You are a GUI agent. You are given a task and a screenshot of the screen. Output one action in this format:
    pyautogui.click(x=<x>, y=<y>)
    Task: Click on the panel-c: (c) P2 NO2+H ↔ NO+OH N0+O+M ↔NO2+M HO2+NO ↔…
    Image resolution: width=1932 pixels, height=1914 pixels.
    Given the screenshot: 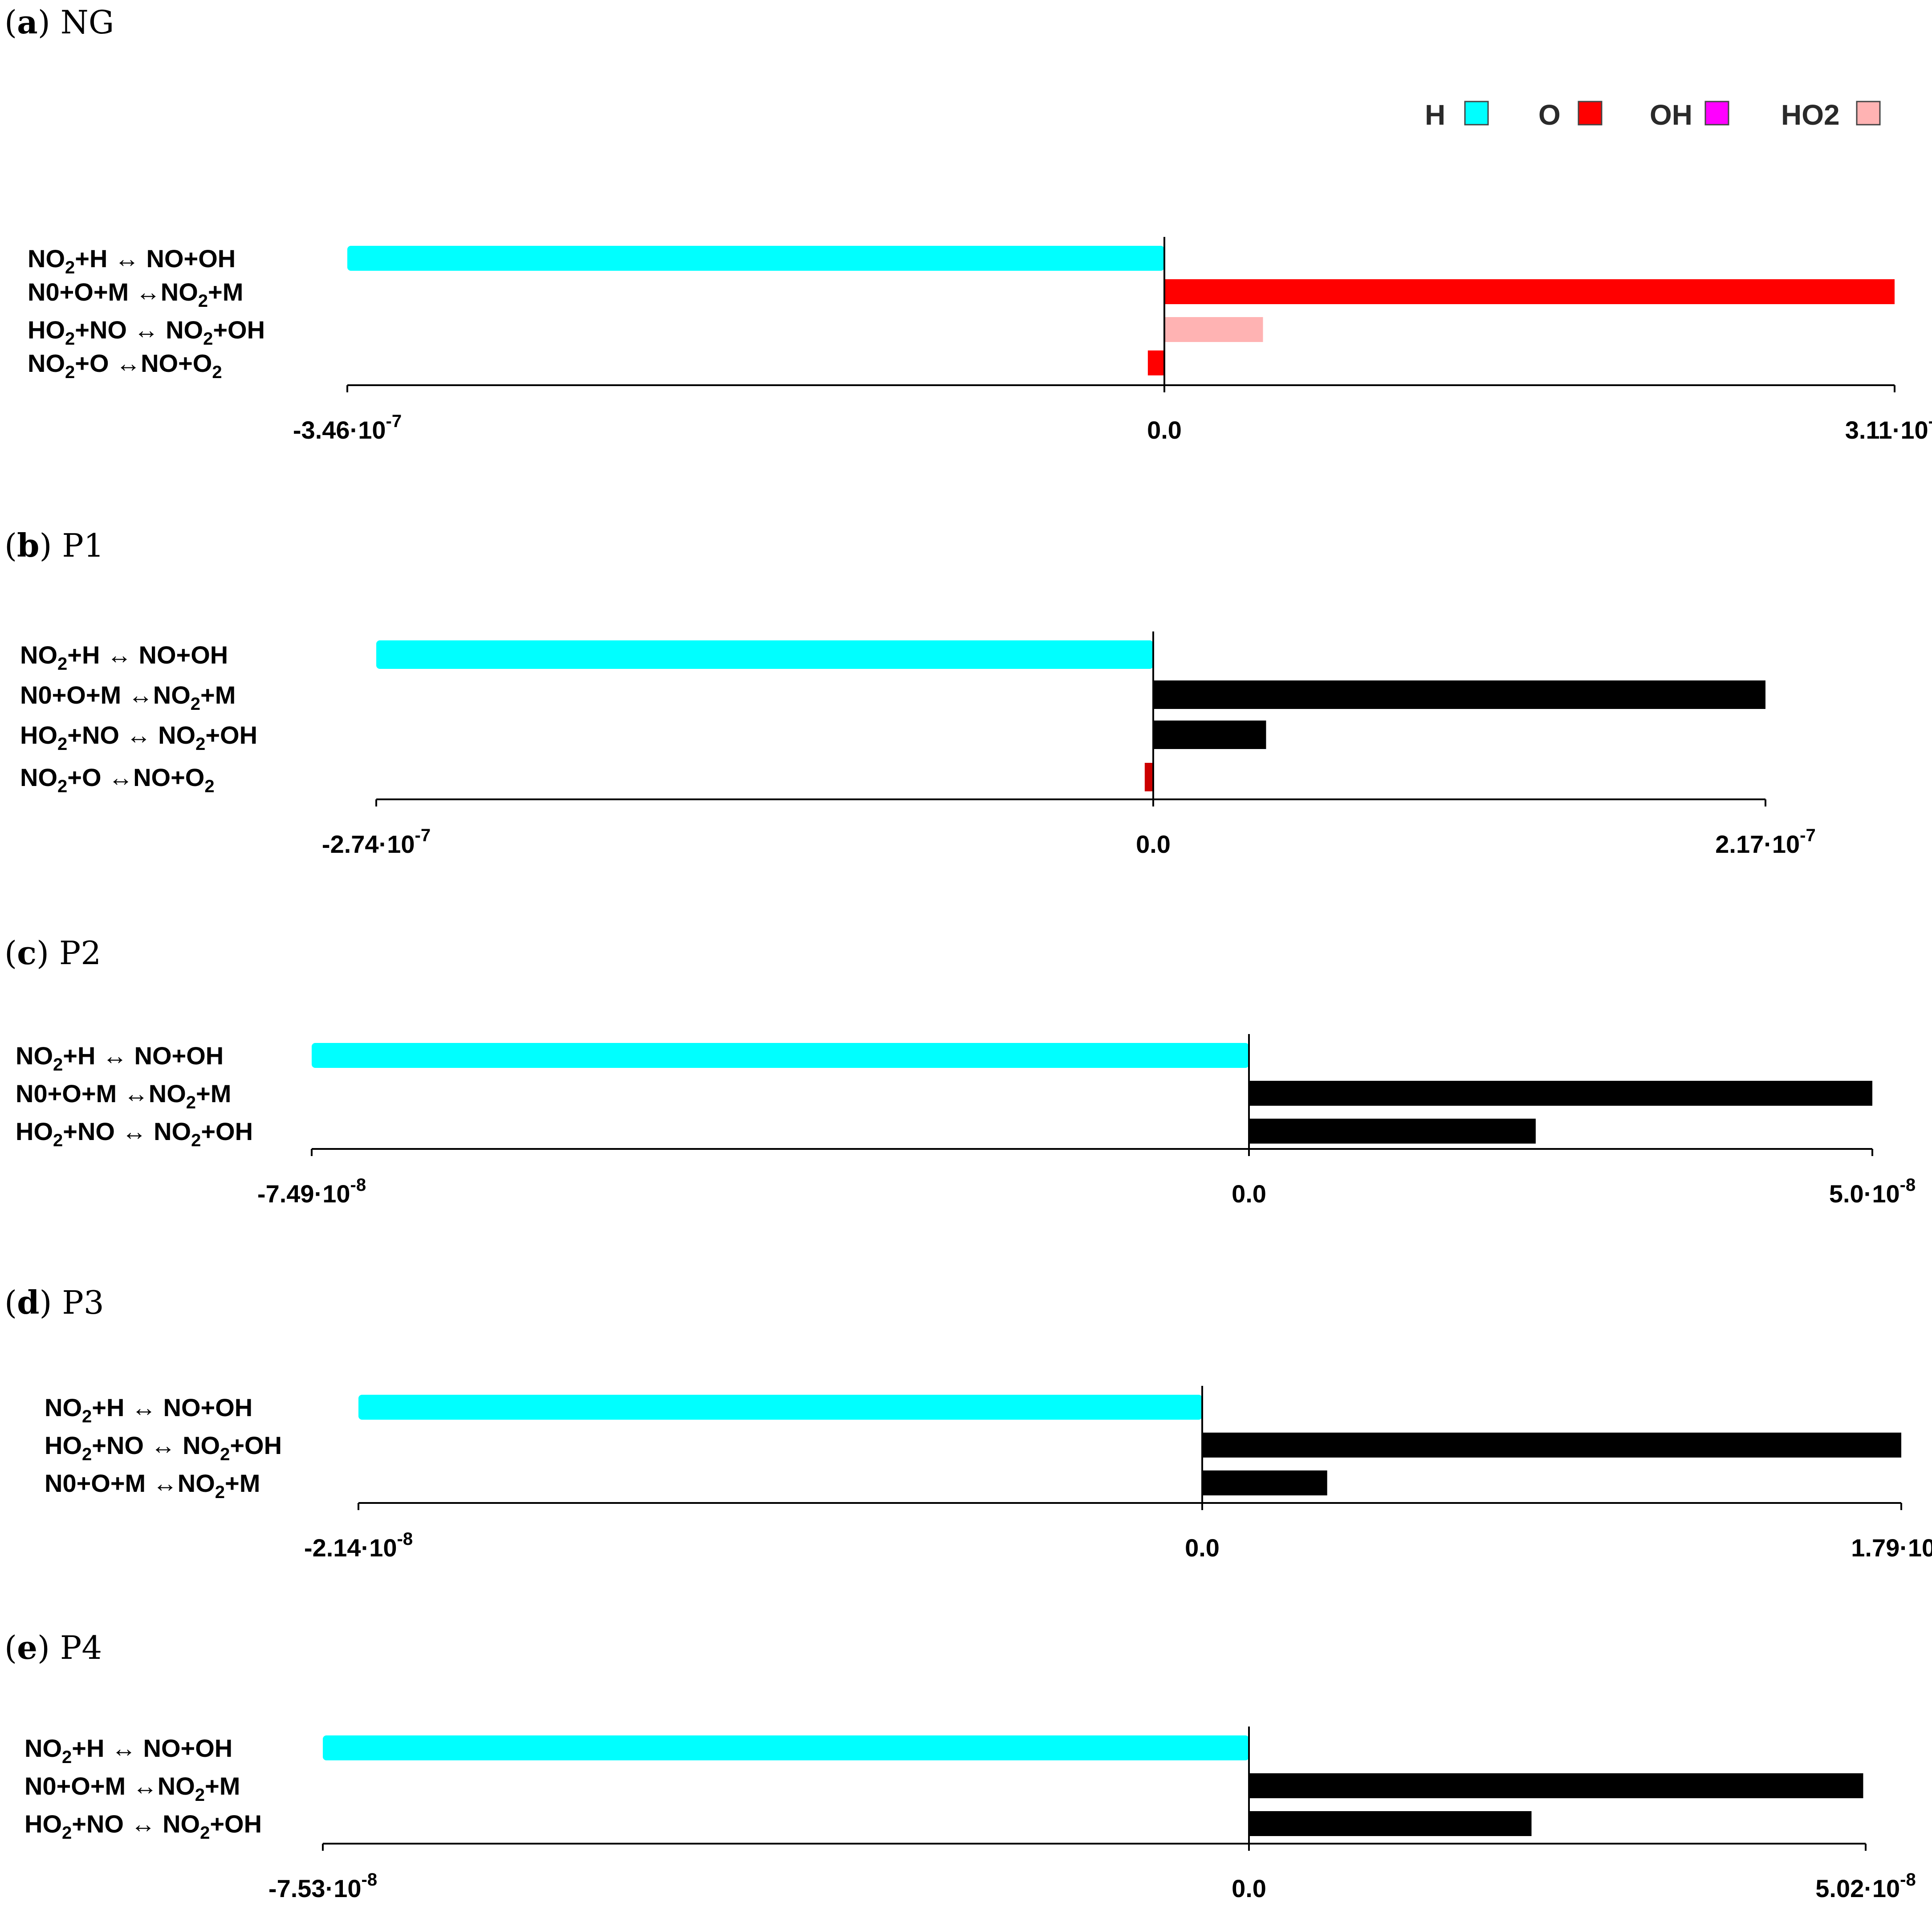 What is the action you would take?
    pyautogui.click(x=960, y=1071)
    